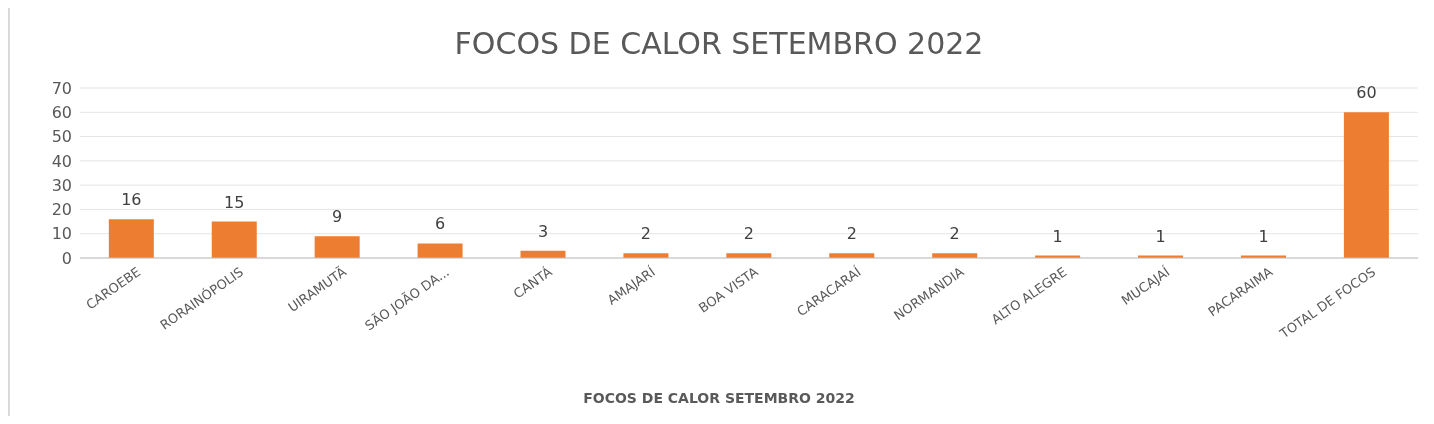  I want to click on y-tick-label: 40, so click(61, 161).